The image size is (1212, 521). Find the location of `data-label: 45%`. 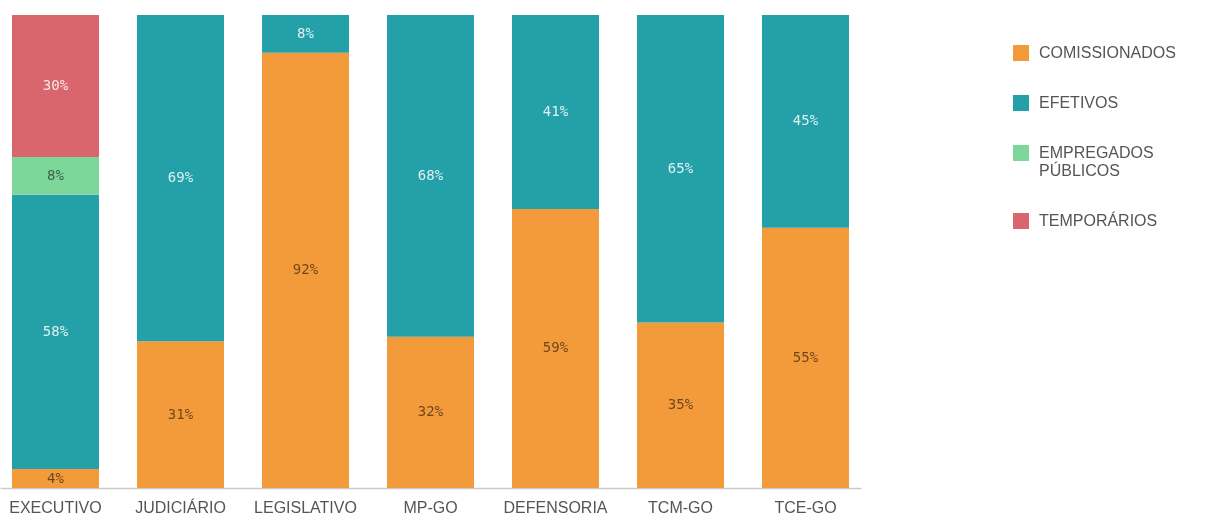

data-label: 45% is located at coordinates (805, 120).